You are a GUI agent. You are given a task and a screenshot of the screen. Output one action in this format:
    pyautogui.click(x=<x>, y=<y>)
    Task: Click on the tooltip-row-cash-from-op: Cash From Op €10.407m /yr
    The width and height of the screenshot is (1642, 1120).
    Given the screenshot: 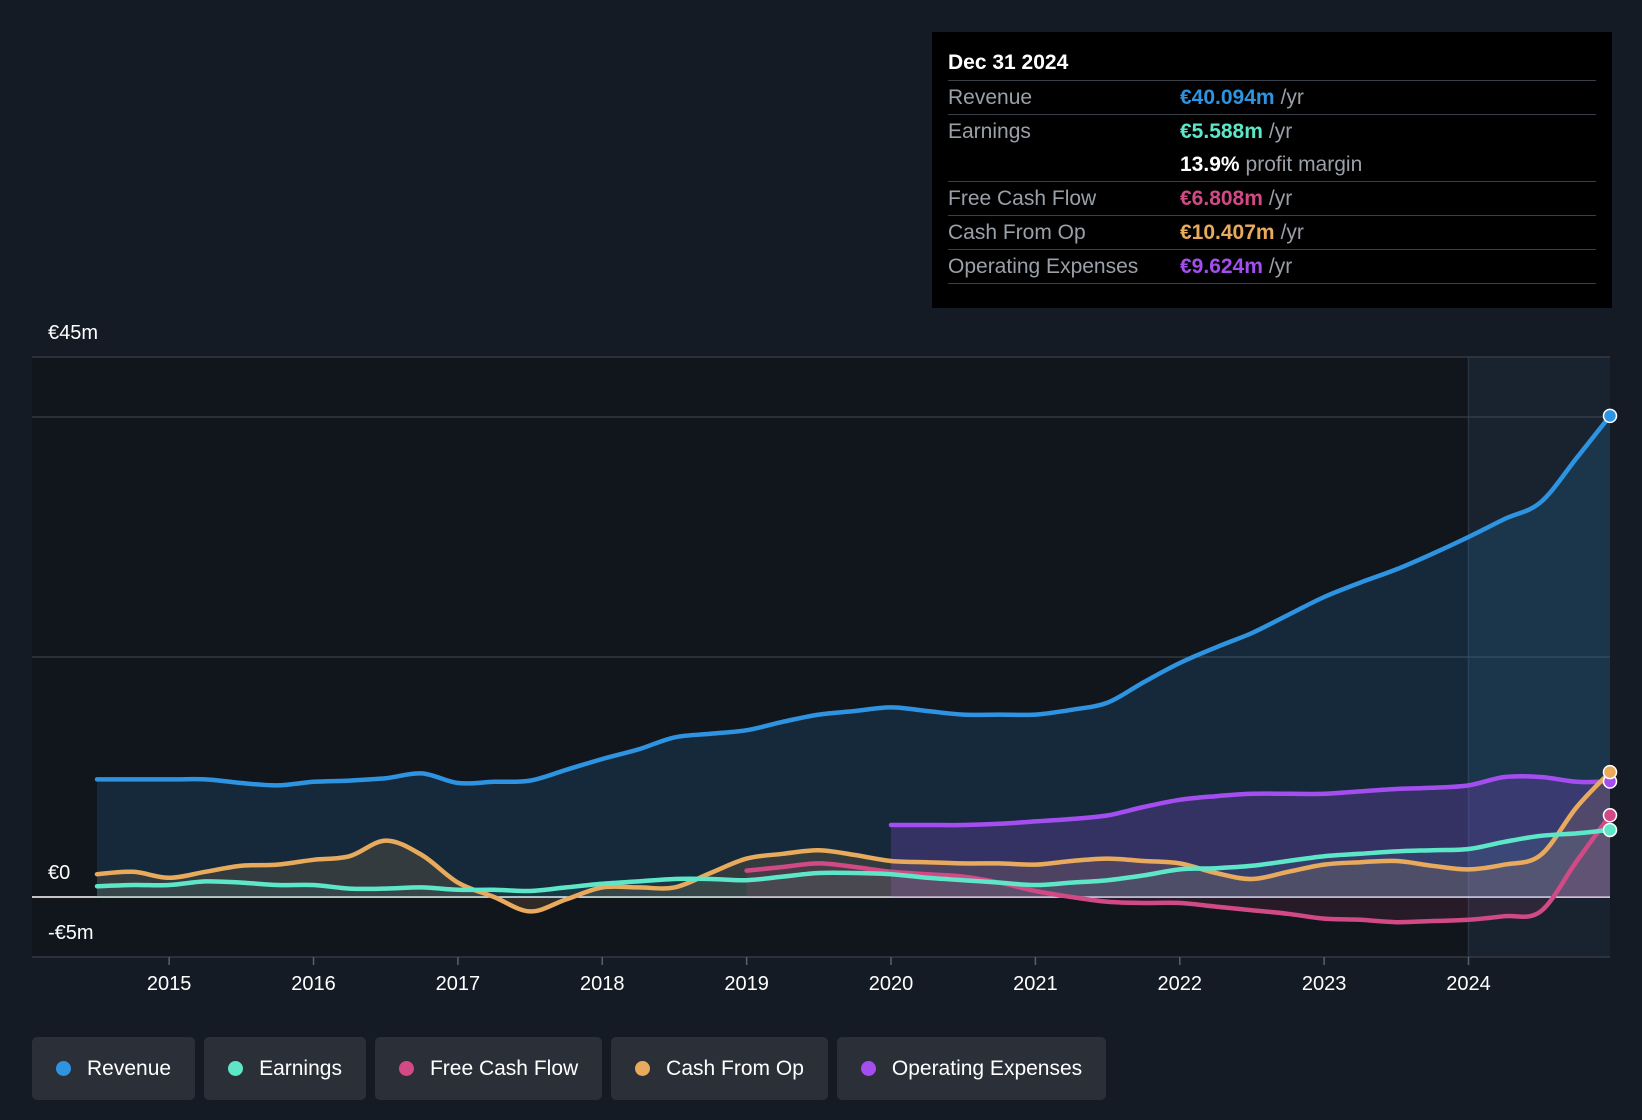 What is the action you would take?
    pyautogui.click(x=1272, y=233)
    